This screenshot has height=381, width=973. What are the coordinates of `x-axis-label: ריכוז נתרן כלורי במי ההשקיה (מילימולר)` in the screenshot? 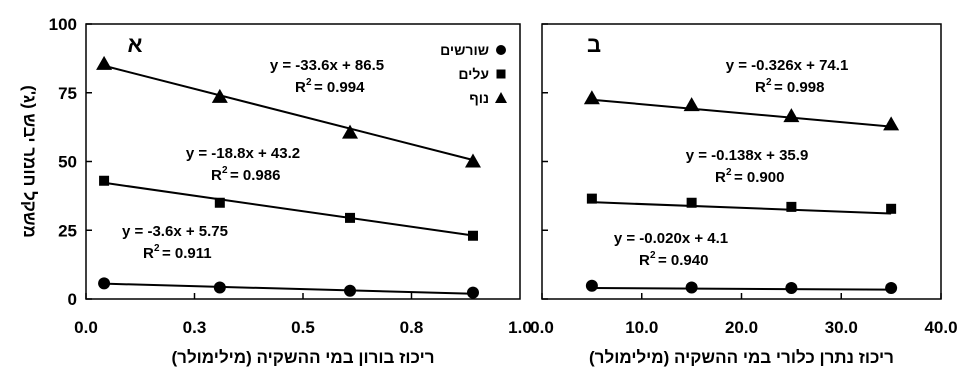 It's located at (741, 357).